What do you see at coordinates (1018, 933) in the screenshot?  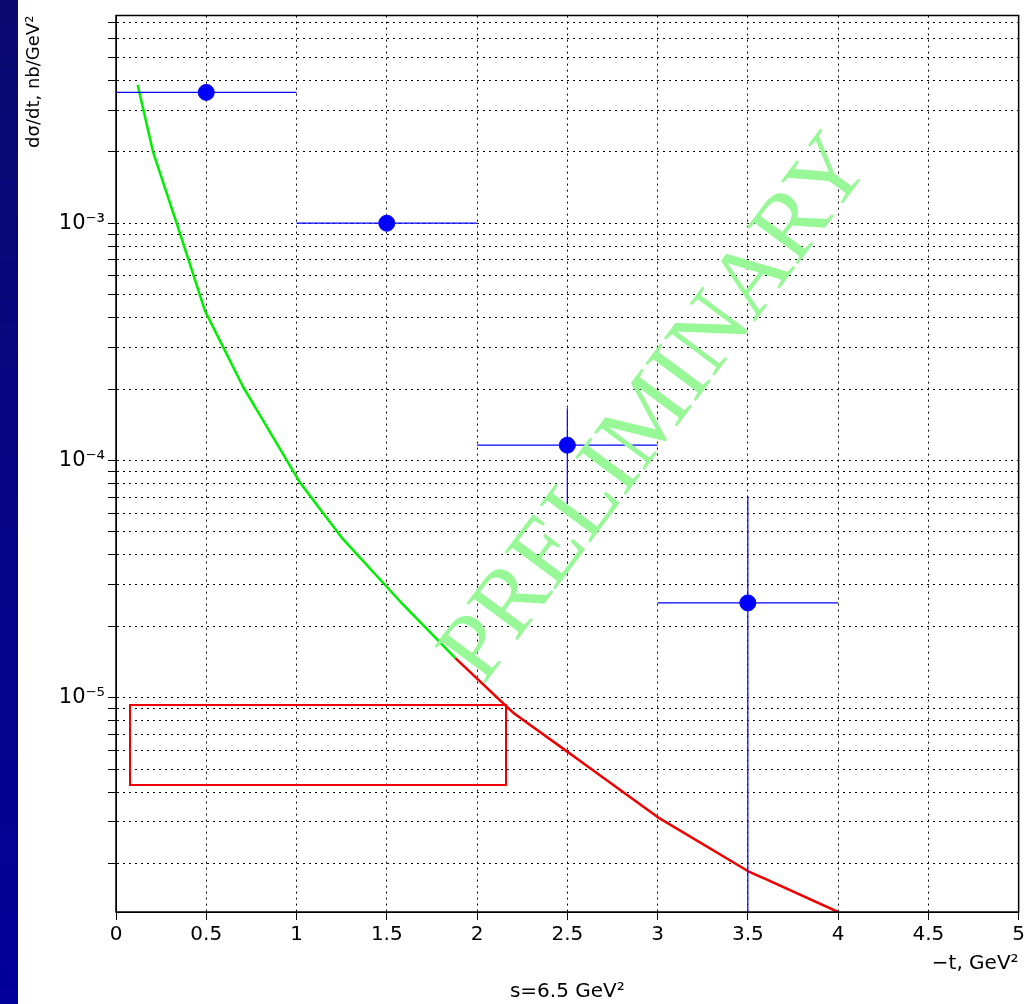 I see `x-tick-label: 5` at bounding box center [1018, 933].